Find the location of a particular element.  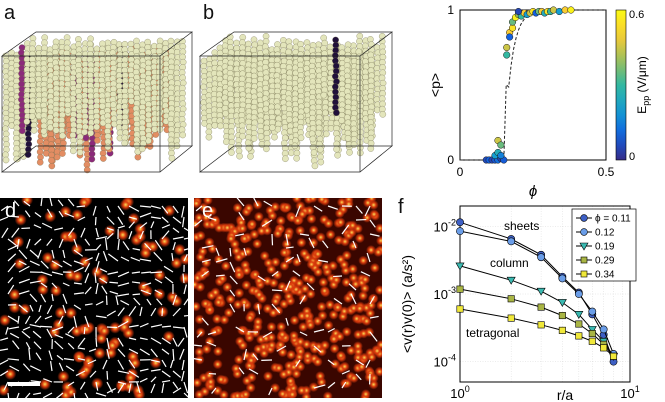

legend-entry: 0.29 is located at coordinates (605, 261).